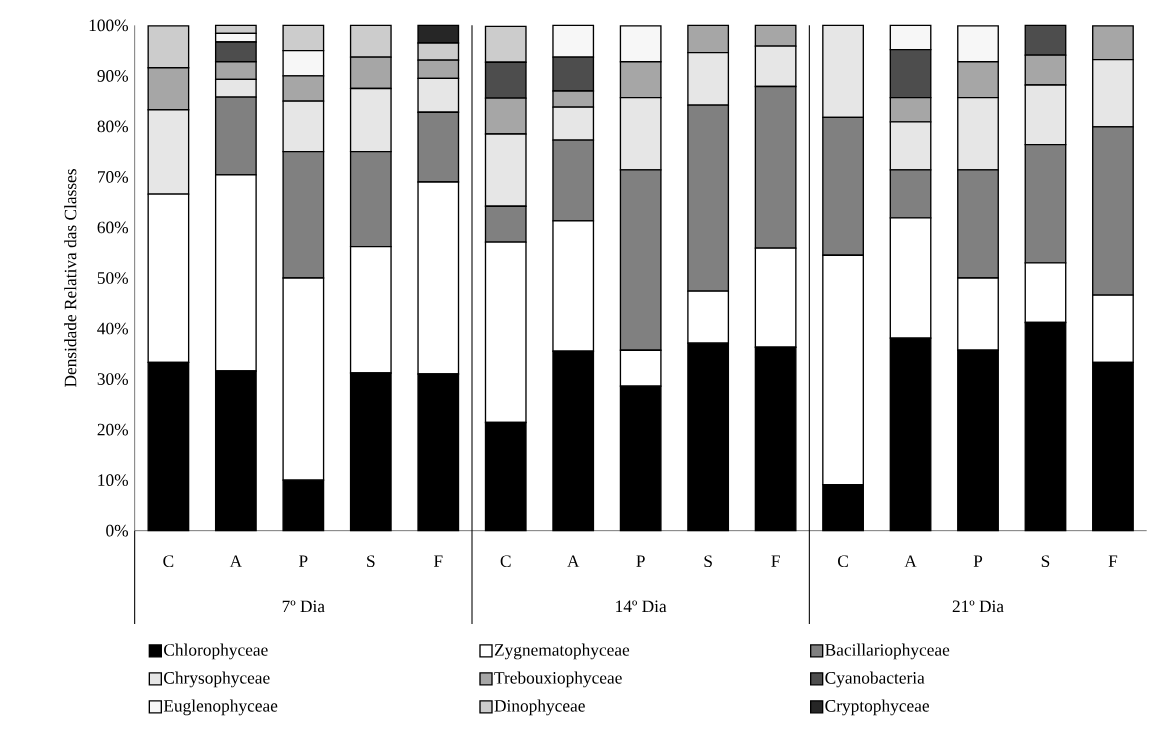  I want to click on legend-label: Euglenophyceae, so click(220, 707).